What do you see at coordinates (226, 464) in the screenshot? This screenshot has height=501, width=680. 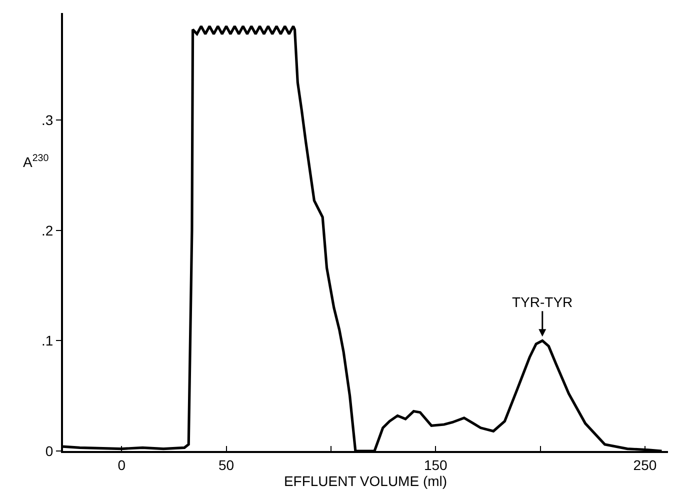 I see `x-tick-label: 50` at bounding box center [226, 464].